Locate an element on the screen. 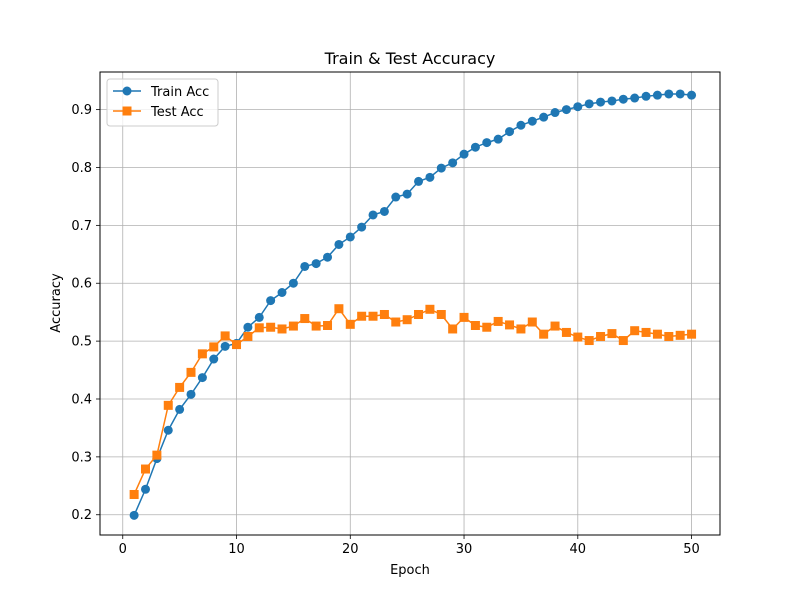  x-tick-label: 40 is located at coordinates (578, 549).